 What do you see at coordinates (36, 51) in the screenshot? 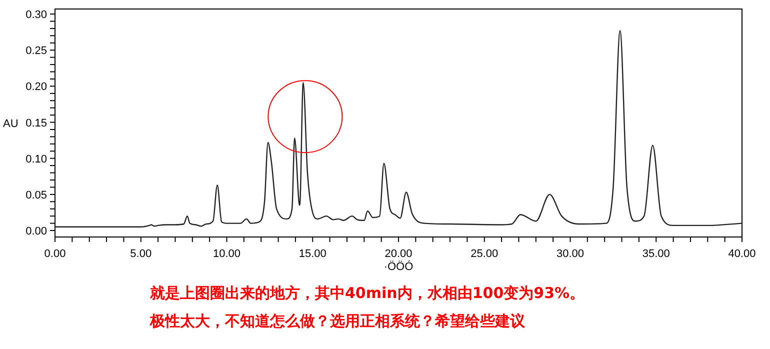
I see `y-tick-label: 0.25` at bounding box center [36, 51].